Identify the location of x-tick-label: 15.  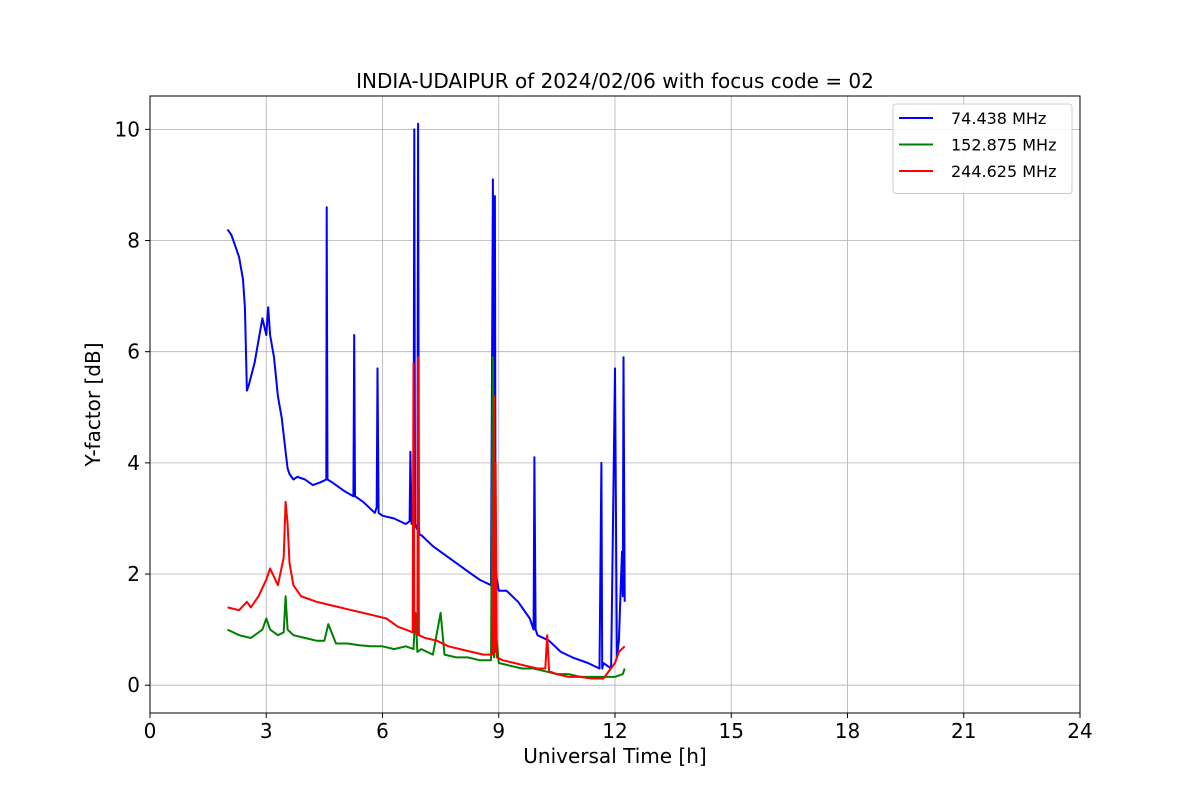
(731, 731).